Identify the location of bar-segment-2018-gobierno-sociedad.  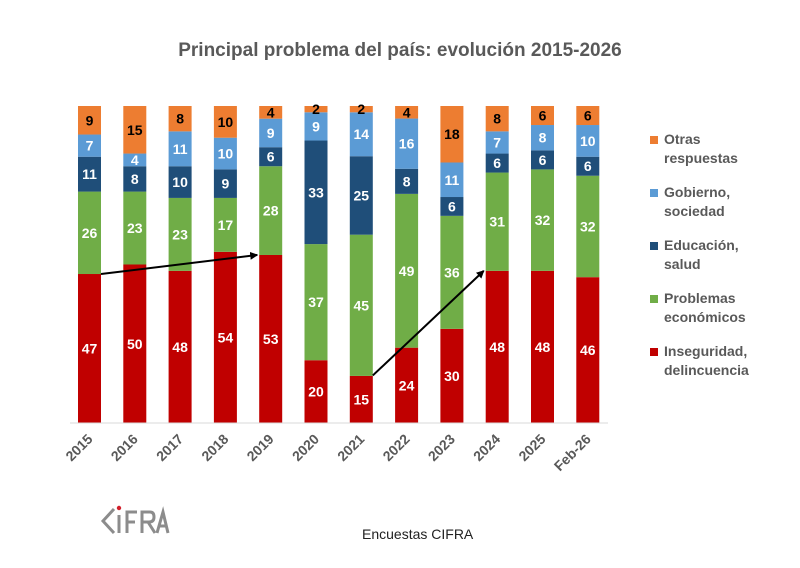
(225, 153).